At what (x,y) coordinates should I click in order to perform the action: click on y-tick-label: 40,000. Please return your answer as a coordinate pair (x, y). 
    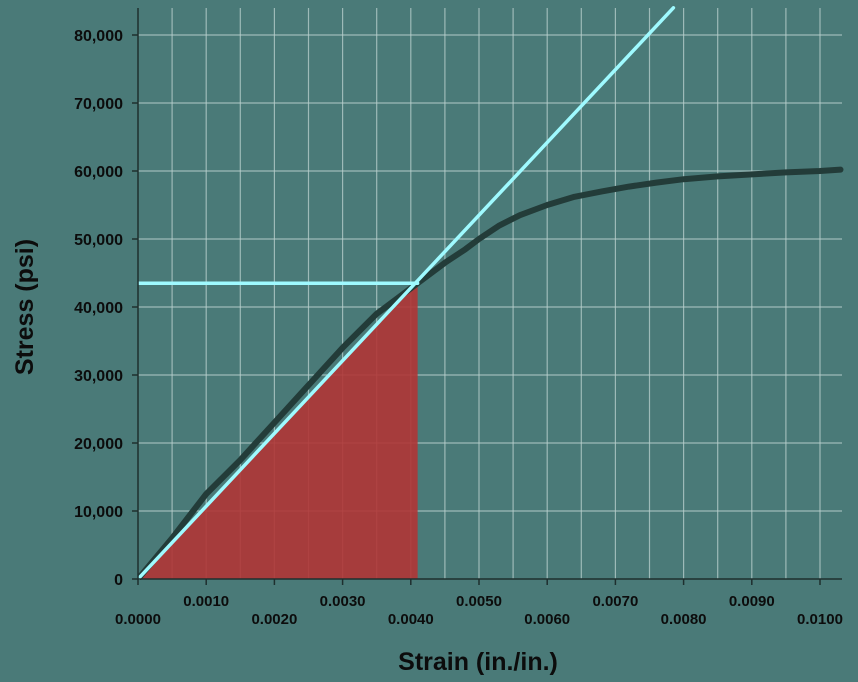
    Looking at the image, I should click on (98, 308).